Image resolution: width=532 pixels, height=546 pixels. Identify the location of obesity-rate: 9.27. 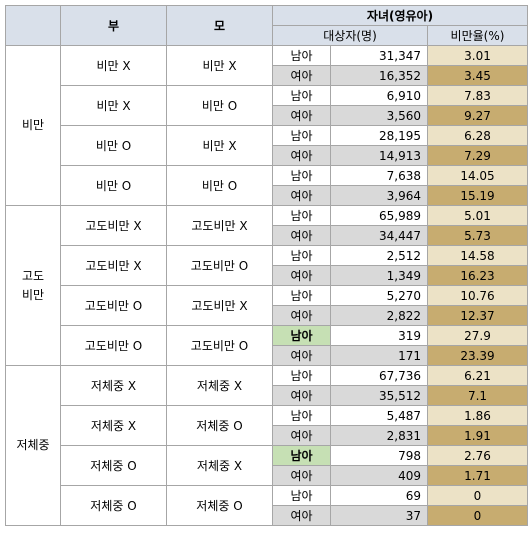
(477, 115).